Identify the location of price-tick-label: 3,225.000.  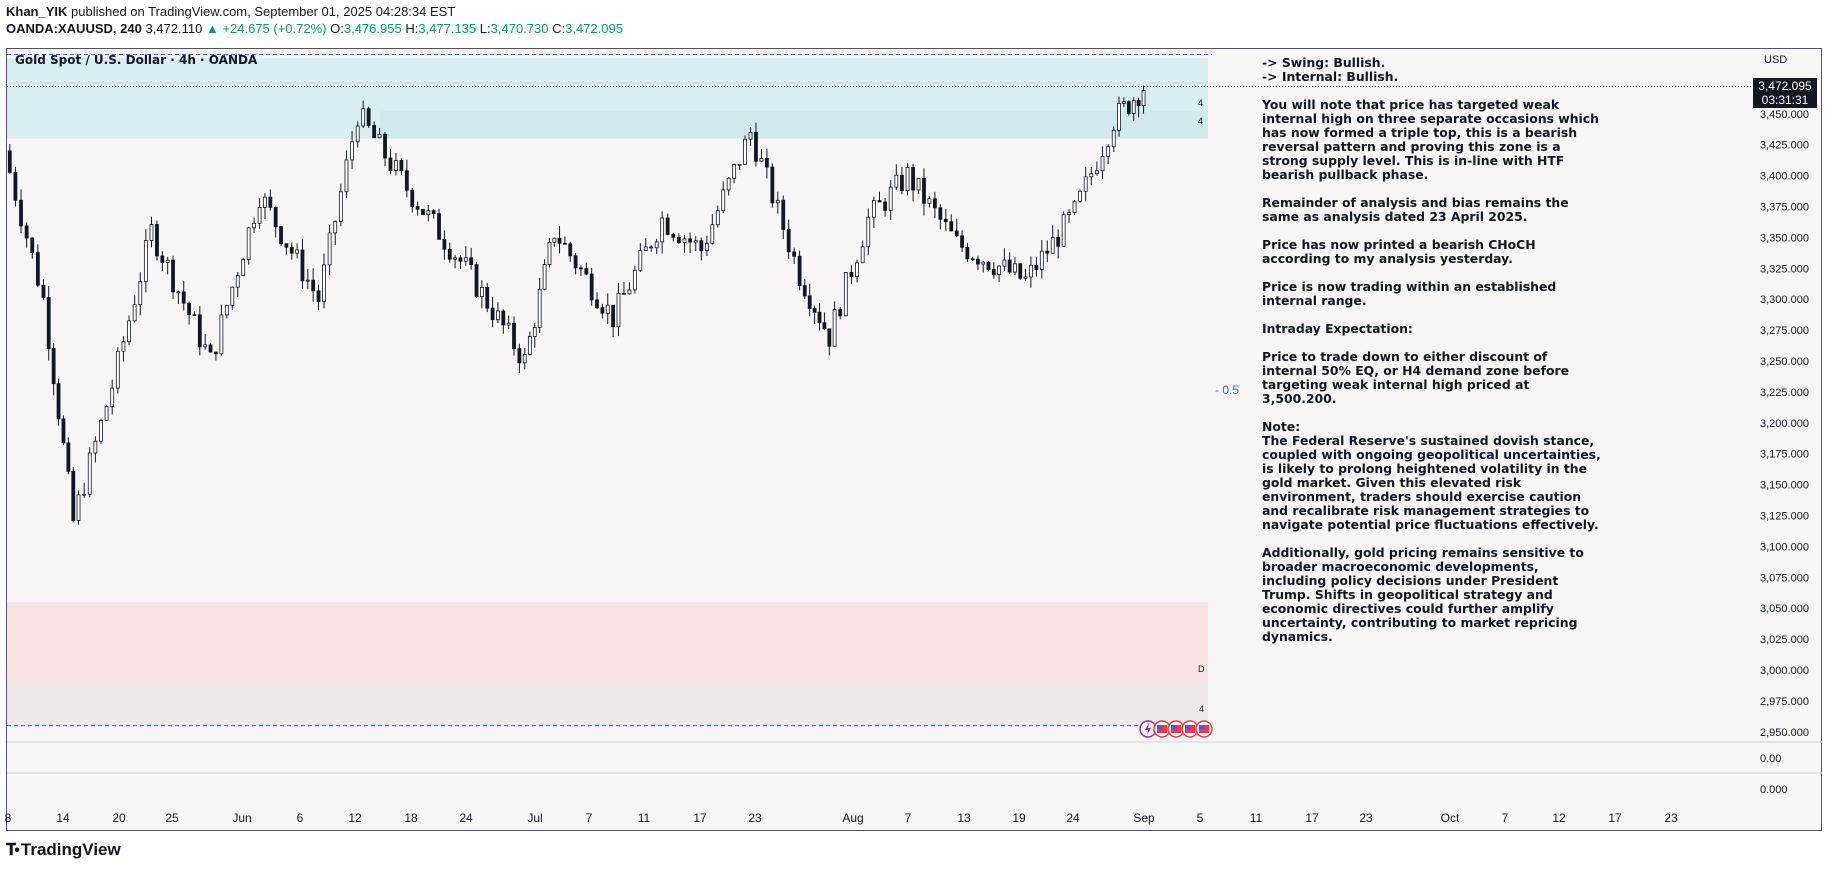
(1784, 393).